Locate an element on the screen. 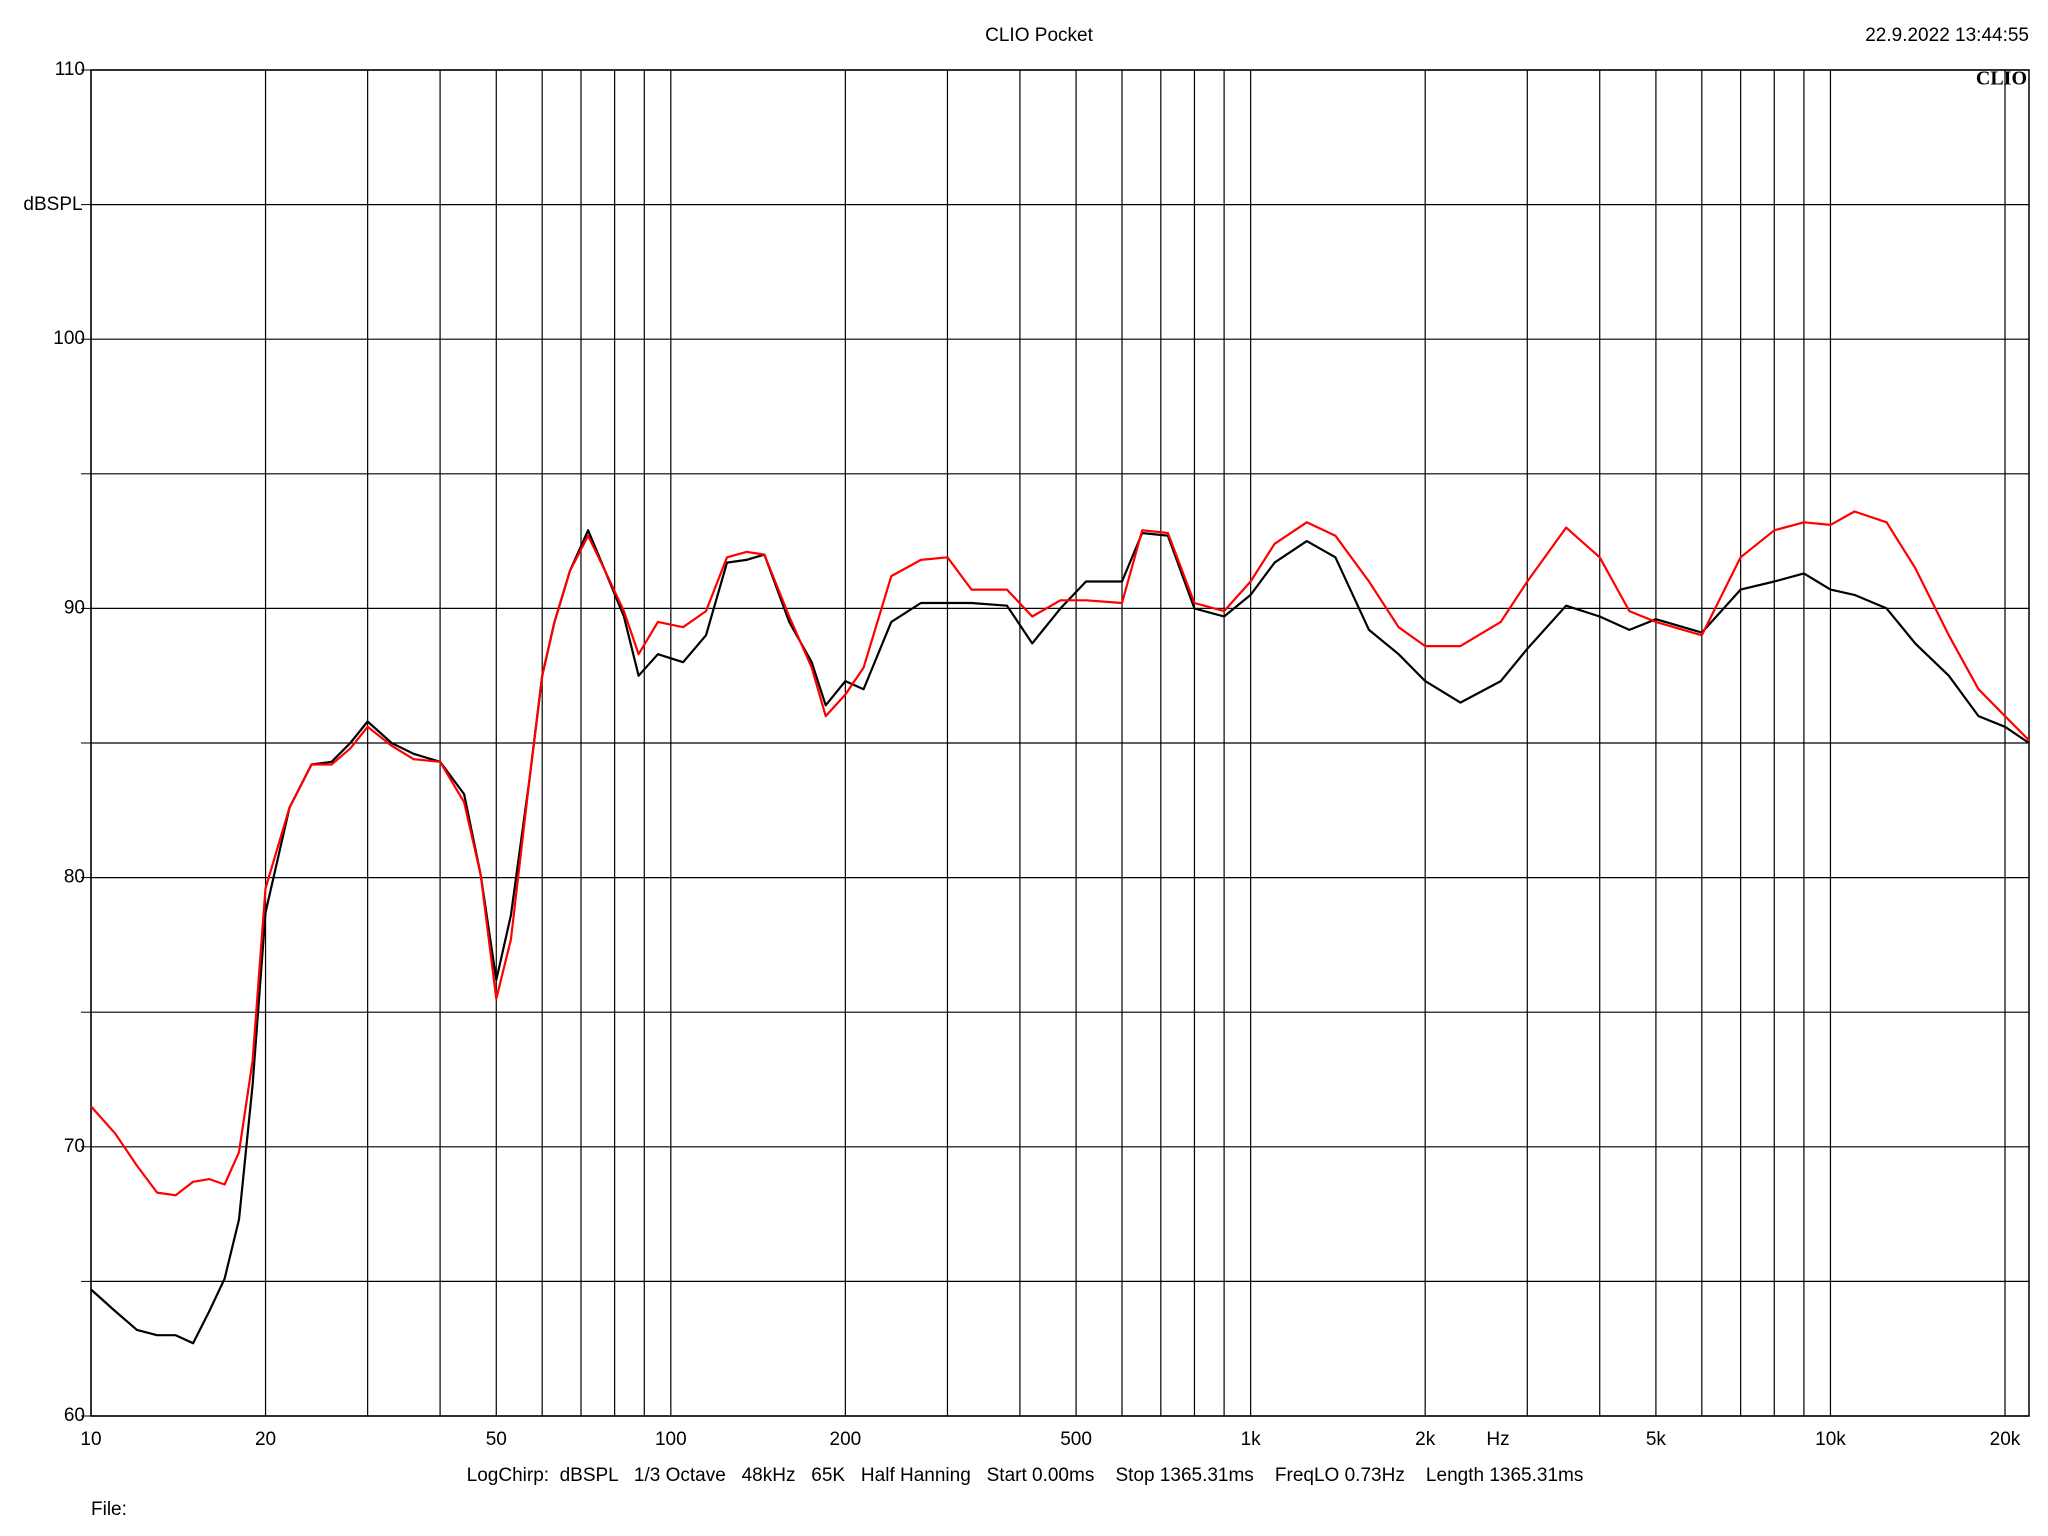  x-tick-label: 200 is located at coordinates (846, 1439).